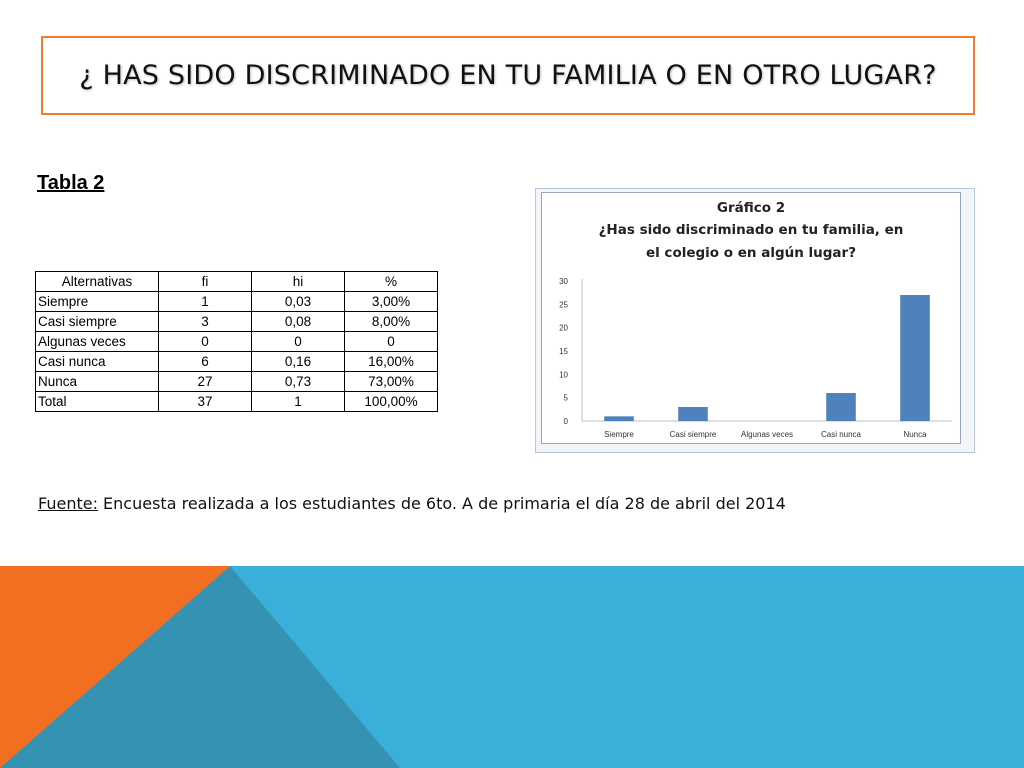 This screenshot has height=768, width=1024. What do you see at coordinates (841, 434) in the screenshot?
I see `x-category-label: Casi nunca` at bounding box center [841, 434].